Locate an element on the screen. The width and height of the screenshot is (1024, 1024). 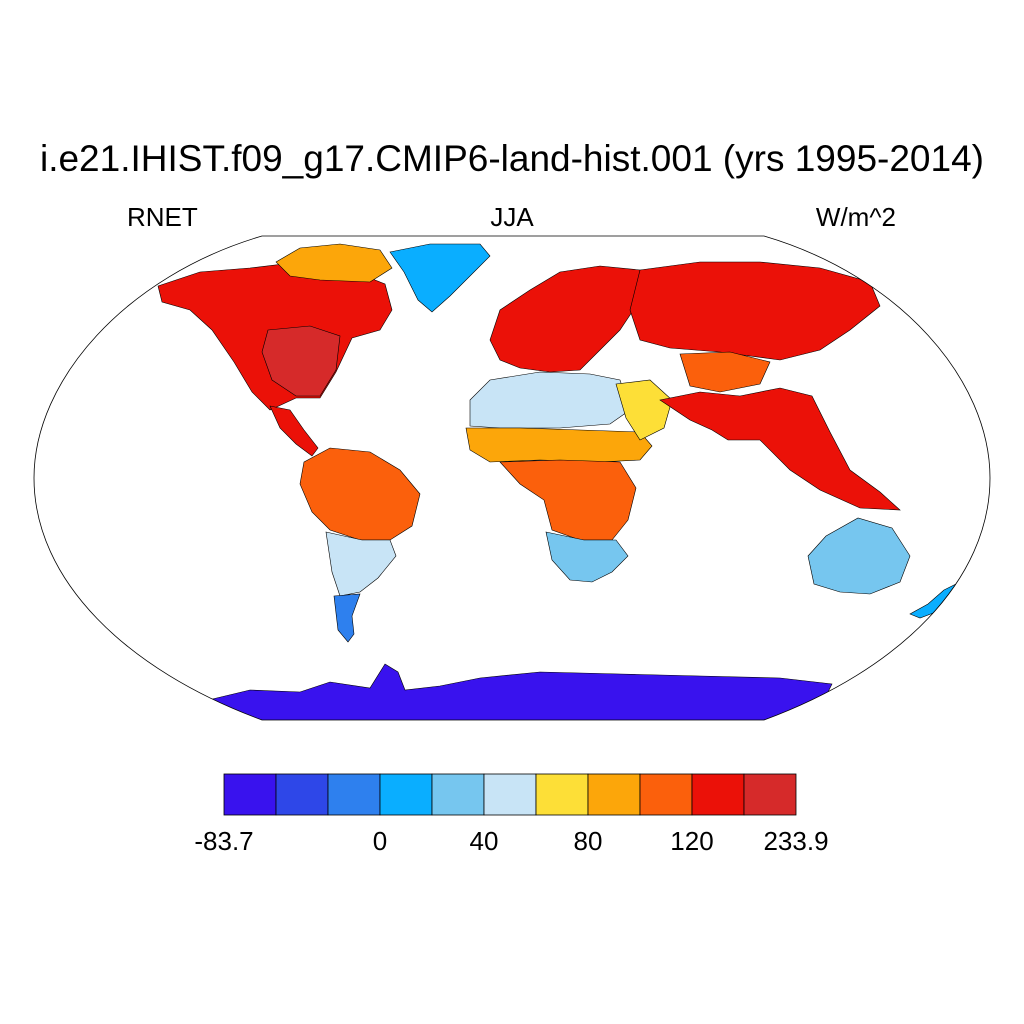
region-antarctica is located at coordinates (516, 691).